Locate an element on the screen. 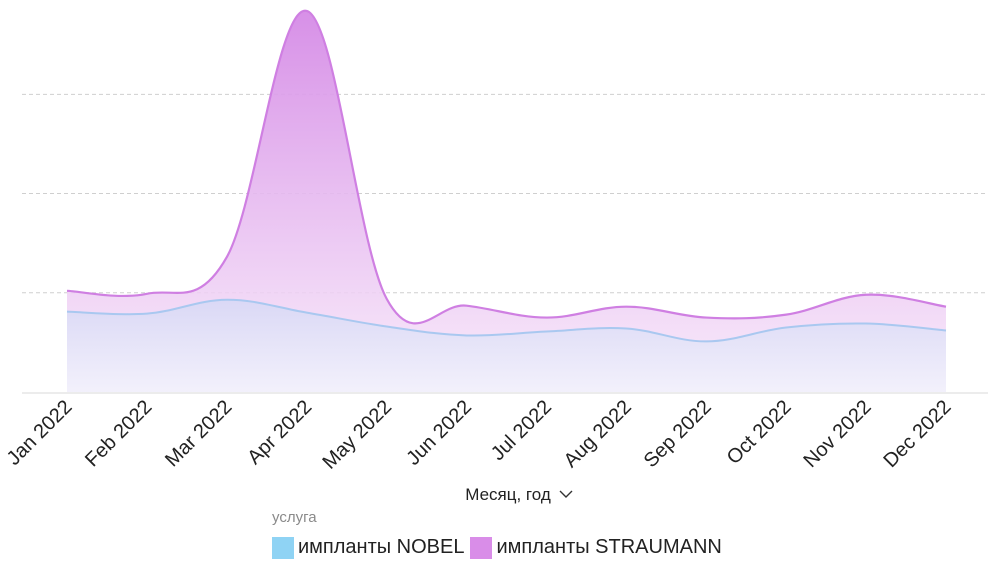  x-tick-label: Dec 2022 is located at coordinates (917, 434).